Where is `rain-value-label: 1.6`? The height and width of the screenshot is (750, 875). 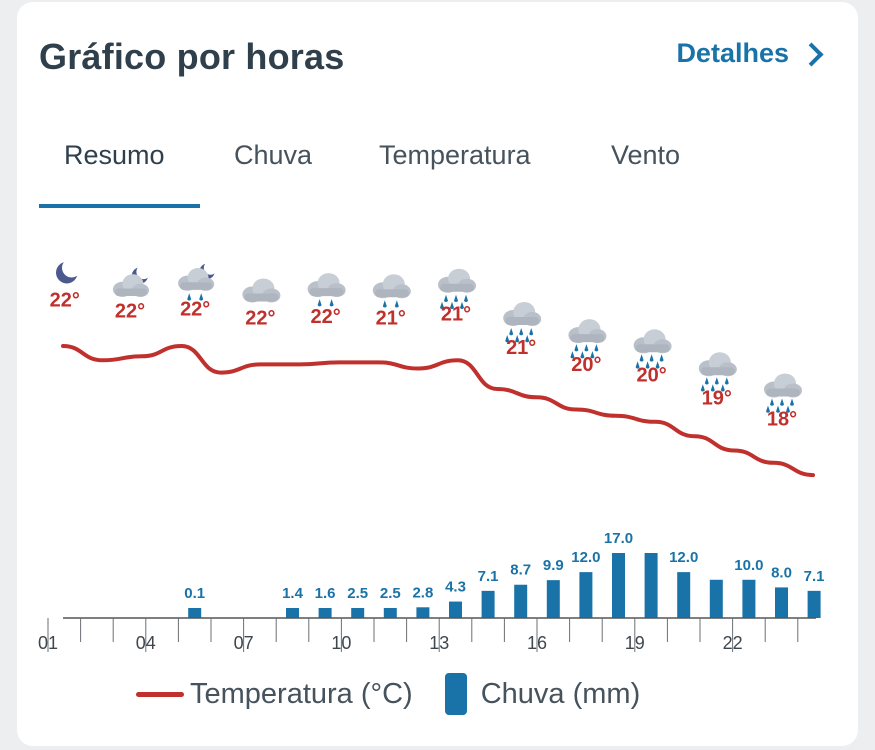 rain-value-label: 1.6 is located at coordinates (325, 593).